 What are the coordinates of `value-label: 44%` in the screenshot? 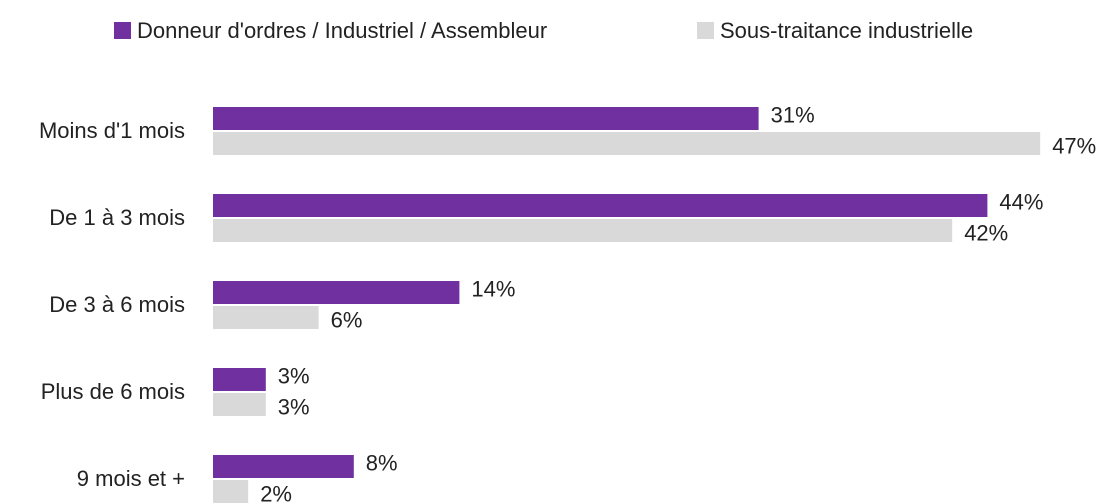 It's located at (1021, 201).